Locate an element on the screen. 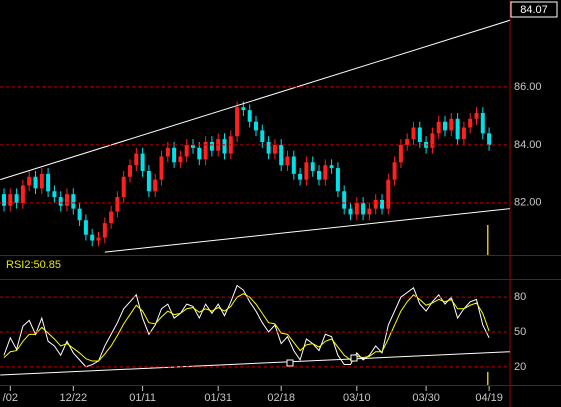 The image size is (561, 407). x-tick-label: 02/18 is located at coordinates (281, 398).